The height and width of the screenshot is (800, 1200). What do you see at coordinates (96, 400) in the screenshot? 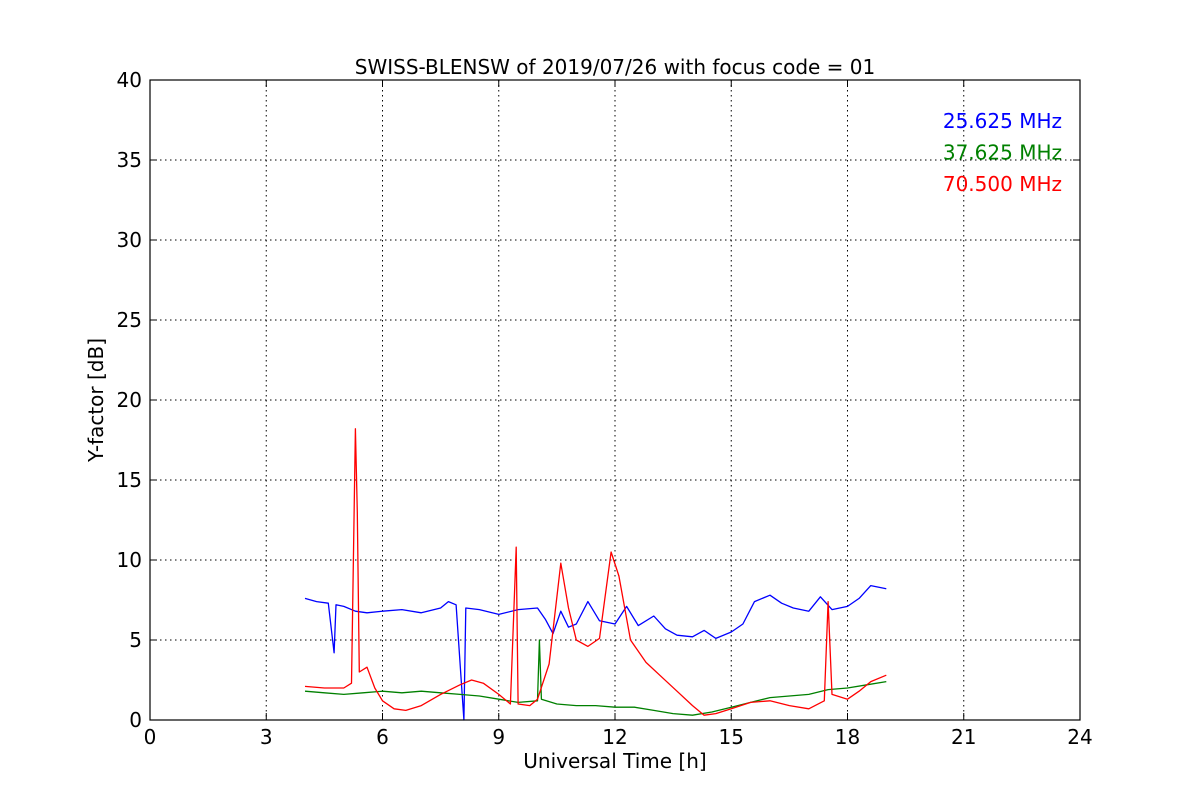
I see `y-axis-label: Y-factor [dB]` at bounding box center [96, 400].